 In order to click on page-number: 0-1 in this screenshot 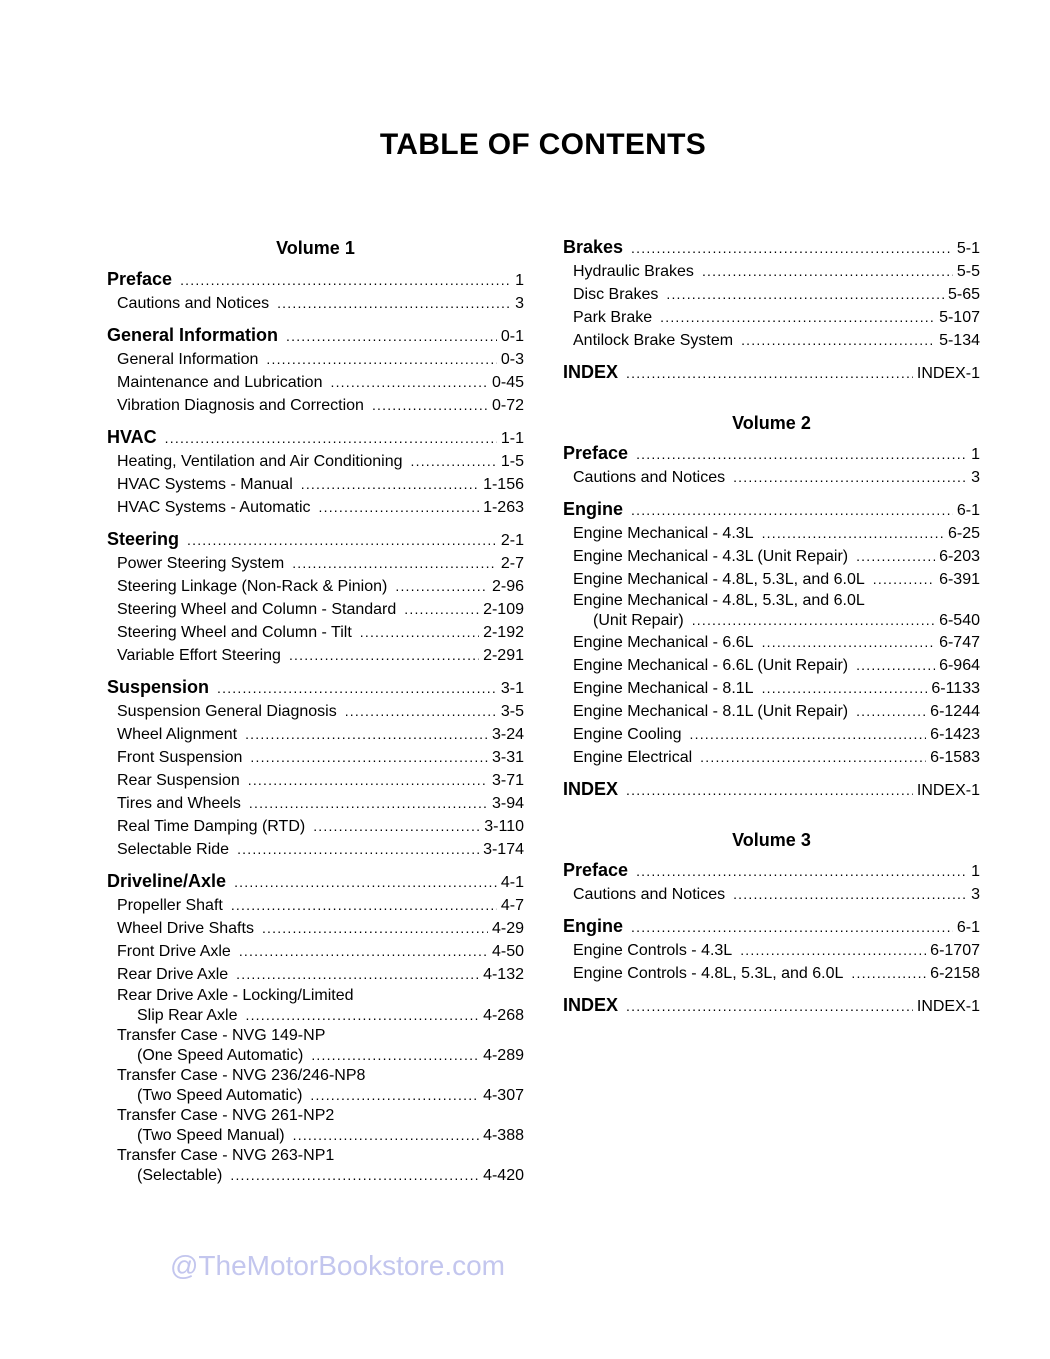, I will do `click(512, 336)`.